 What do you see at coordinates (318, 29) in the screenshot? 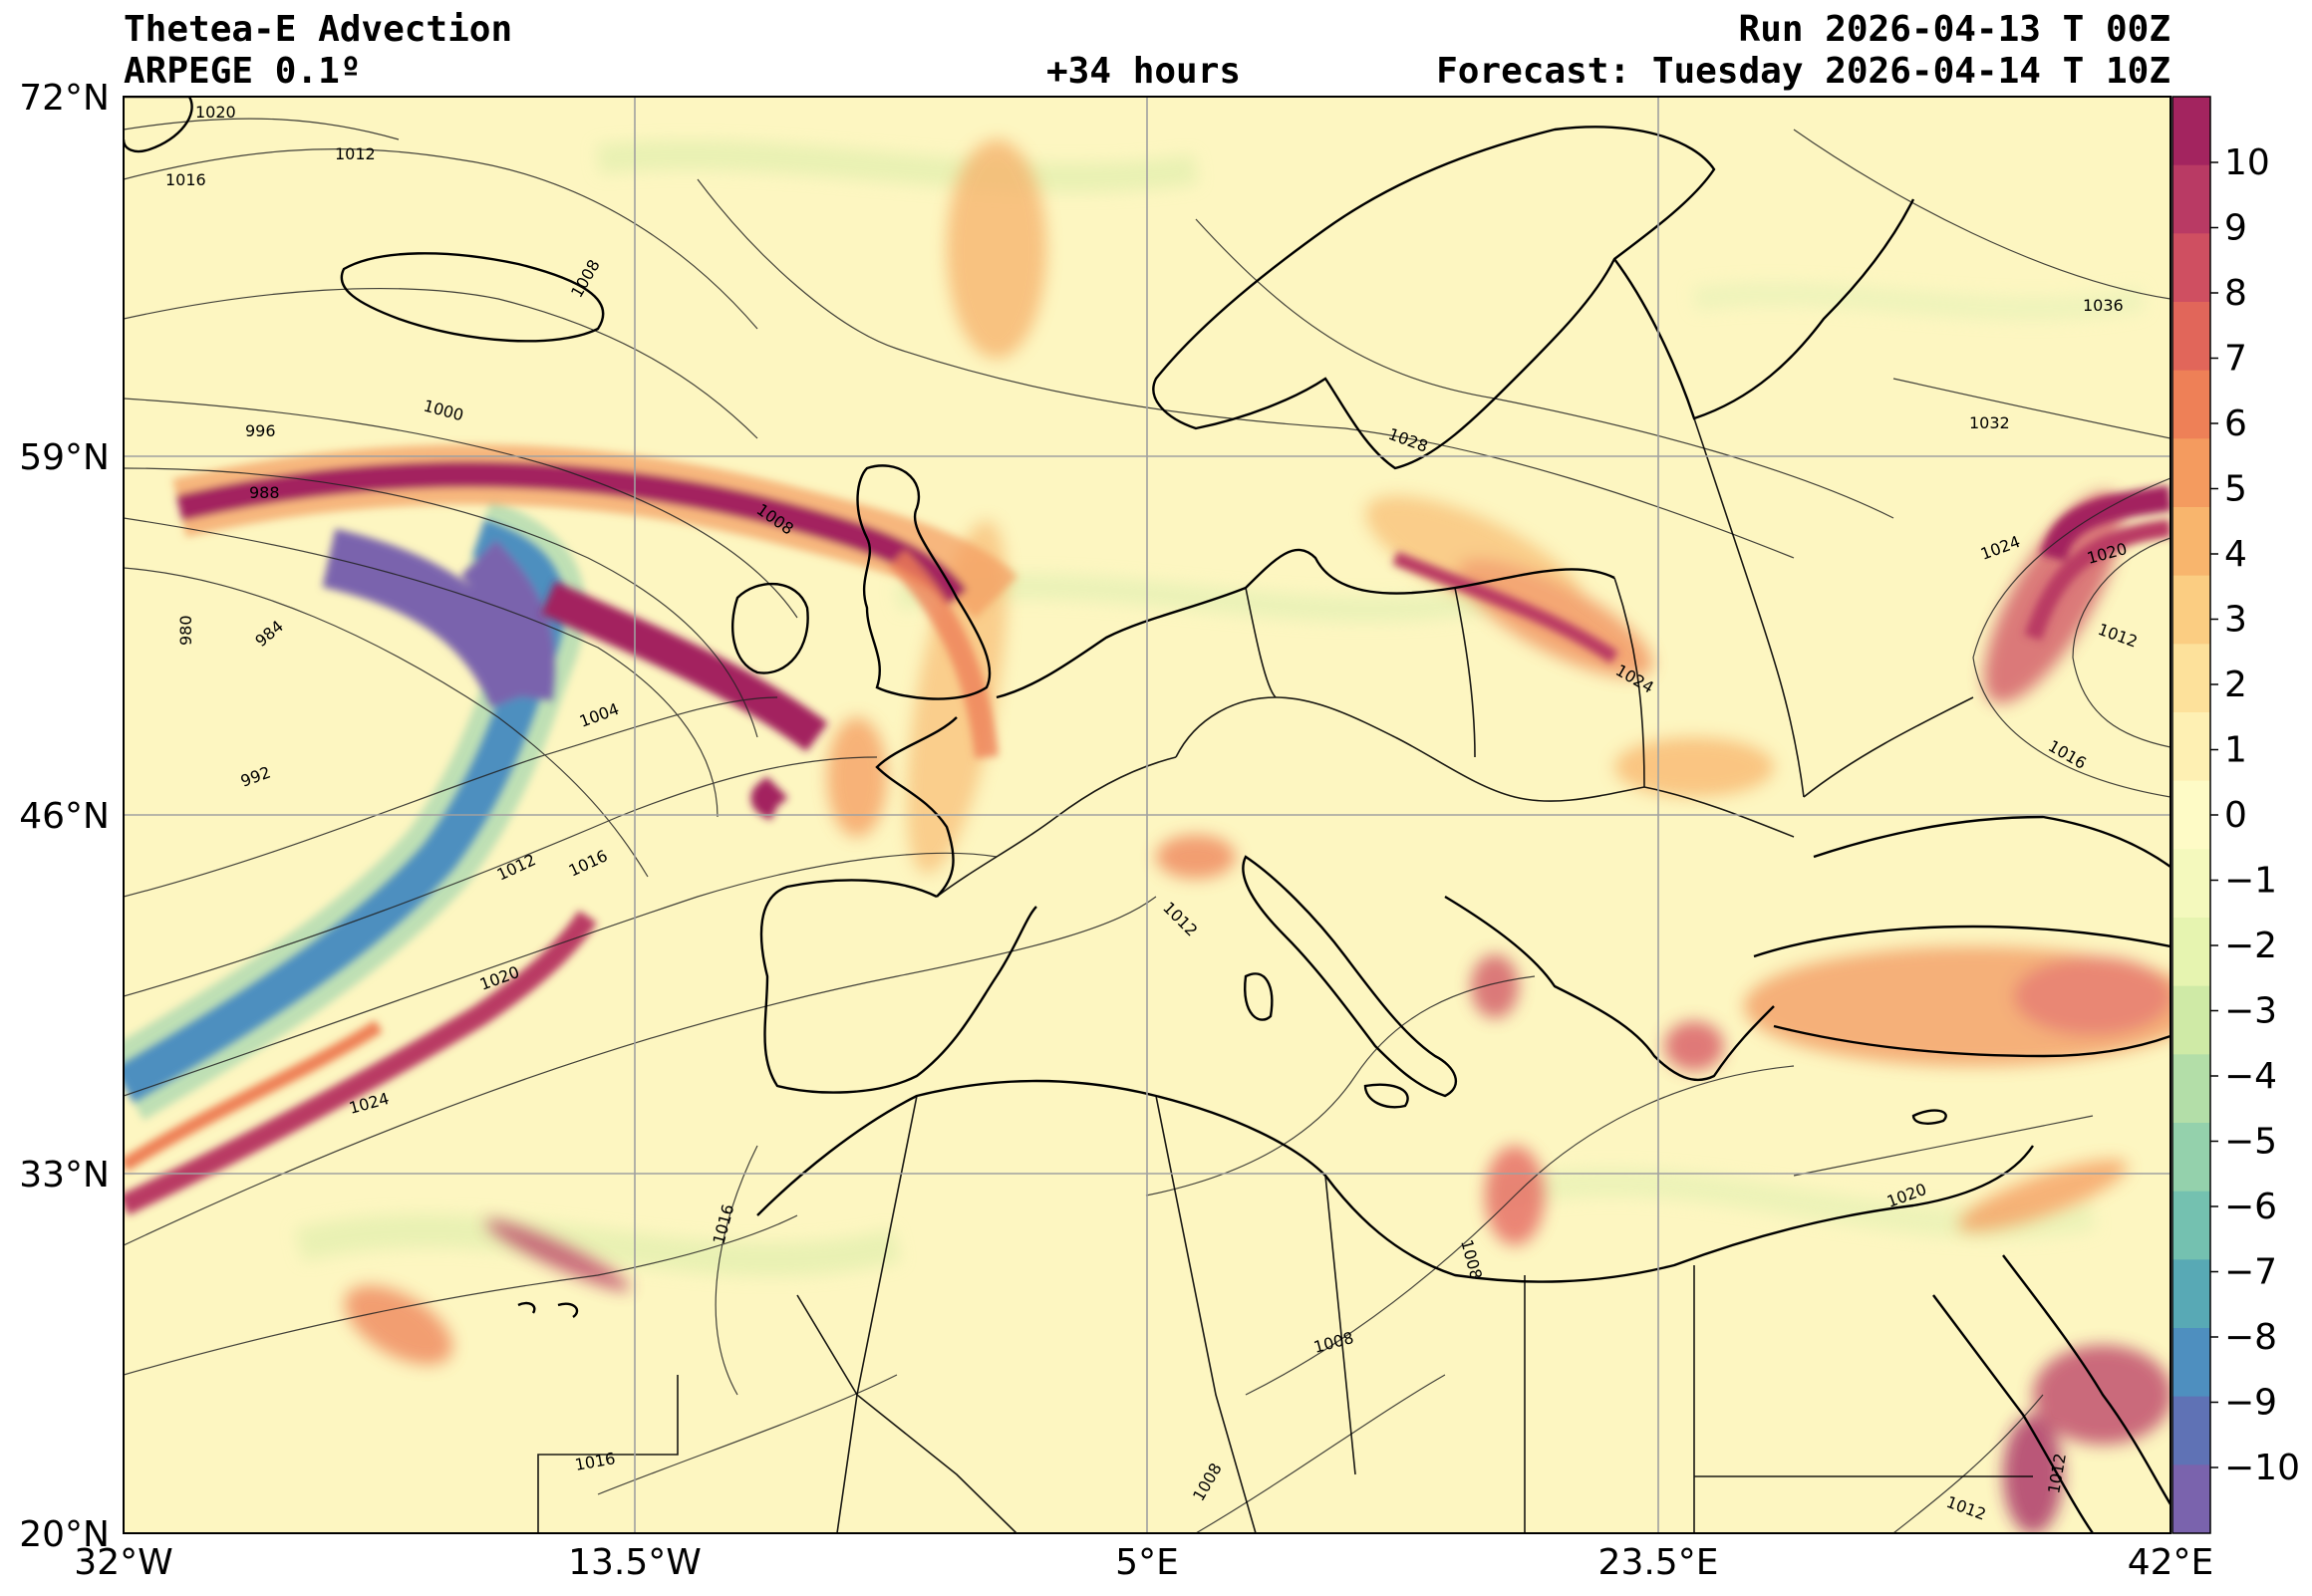
I see `map-title: Thetea-E Advection` at bounding box center [318, 29].